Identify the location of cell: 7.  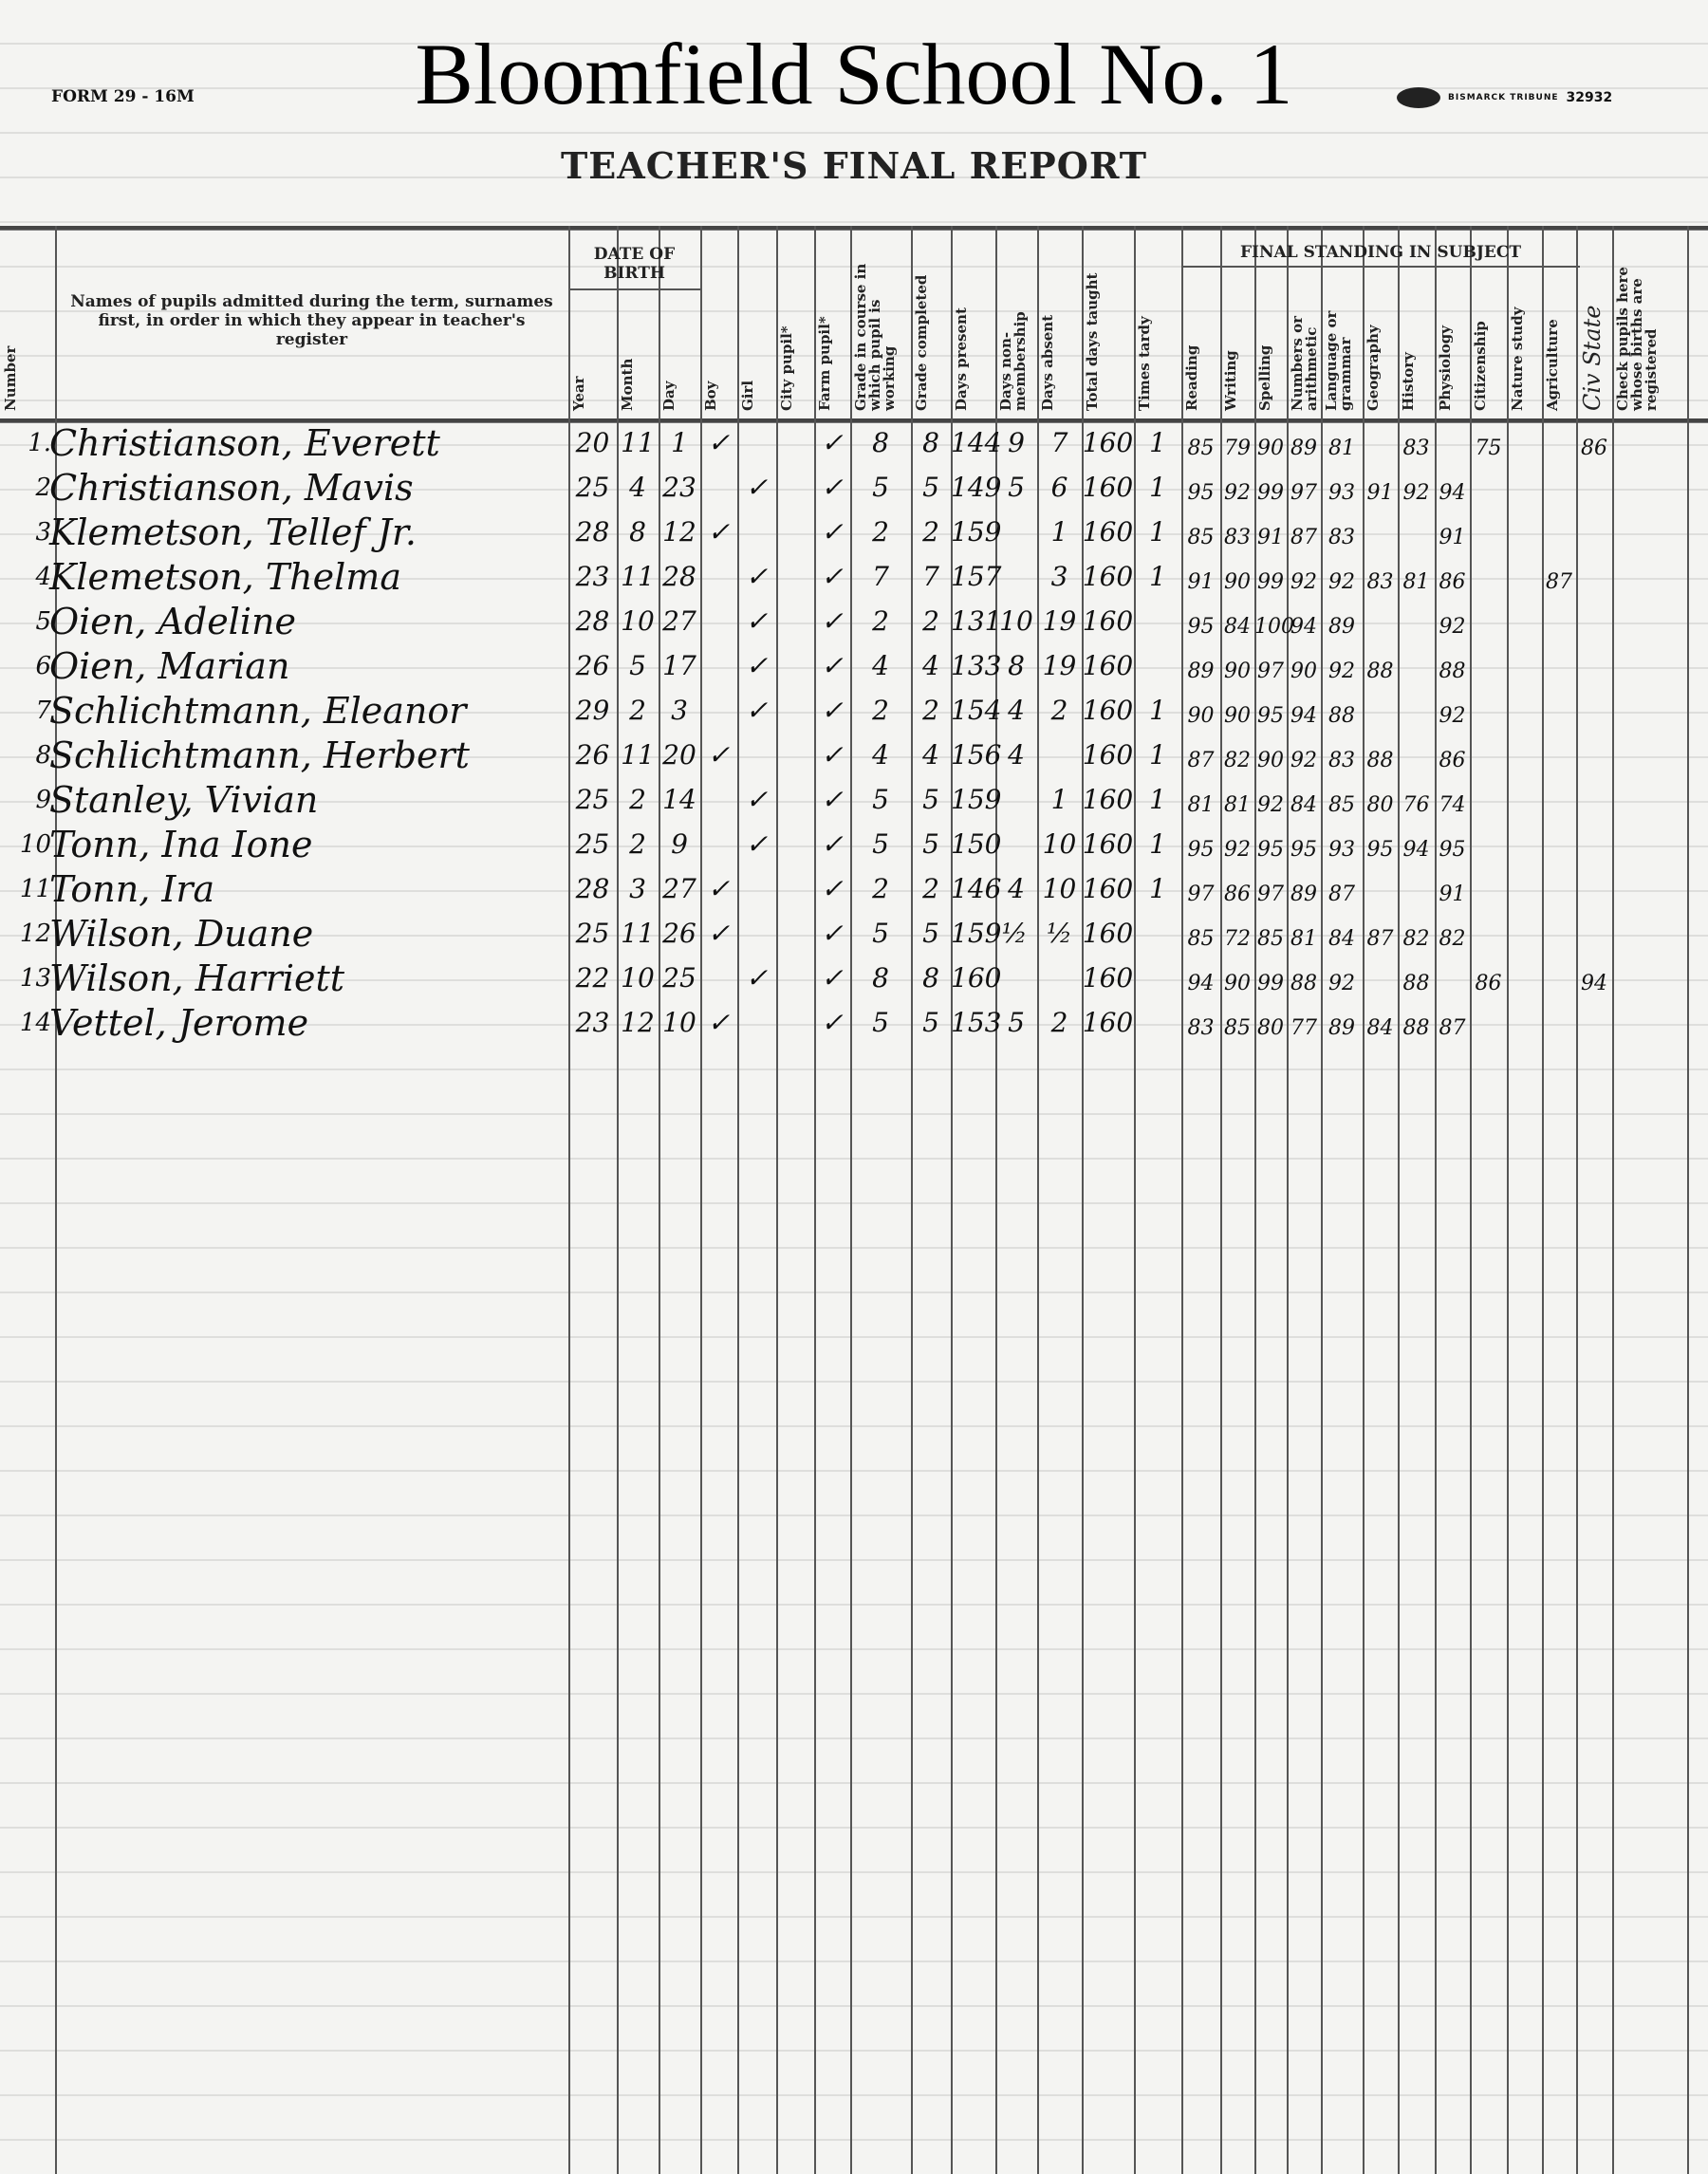
(1059, 442).